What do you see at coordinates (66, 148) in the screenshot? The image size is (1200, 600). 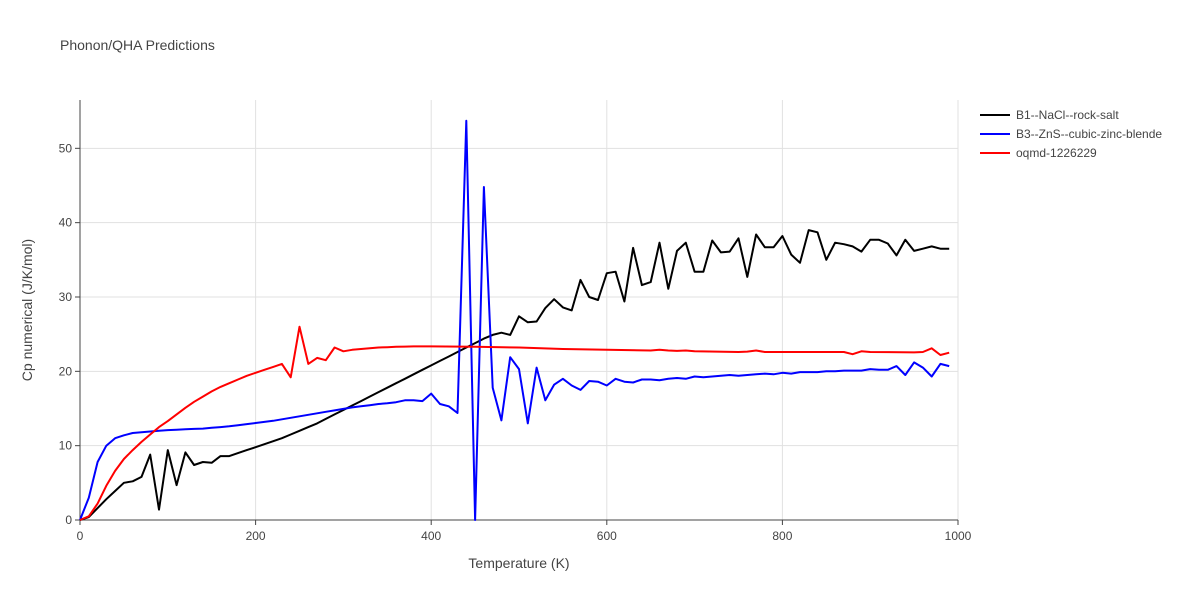 I see `y-tick-label: 50` at bounding box center [66, 148].